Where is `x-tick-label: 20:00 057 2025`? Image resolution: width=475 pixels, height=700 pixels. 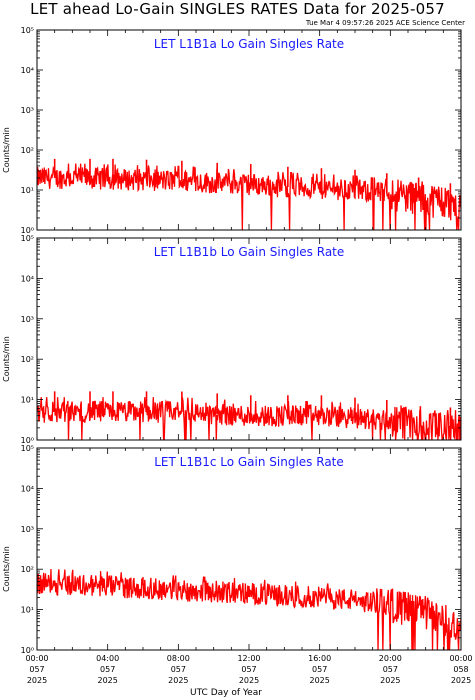 x-tick-label: 20:00 057 2025 is located at coordinates (390, 669).